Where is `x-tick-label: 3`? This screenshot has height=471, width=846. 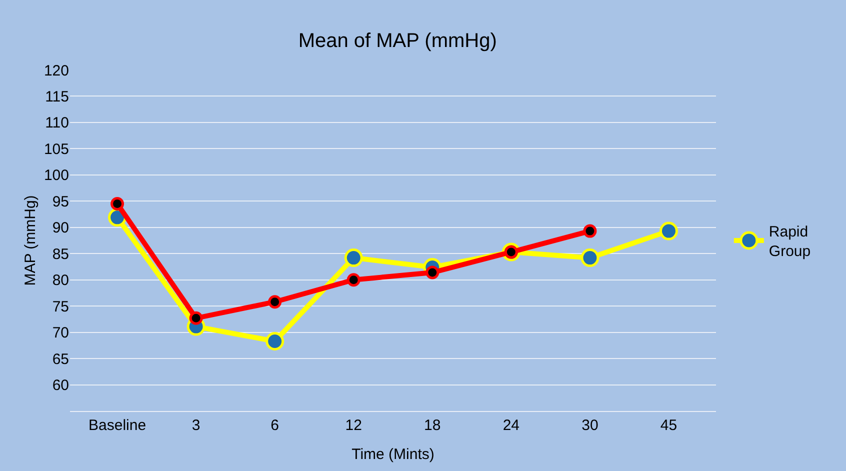 x-tick-label: 3 is located at coordinates (196, 425).